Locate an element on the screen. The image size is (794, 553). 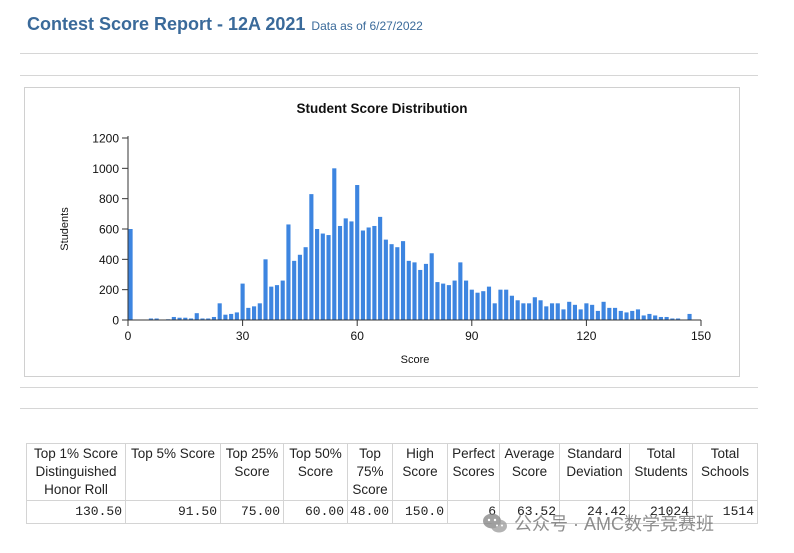
divider is located at coordinates (389, 53).